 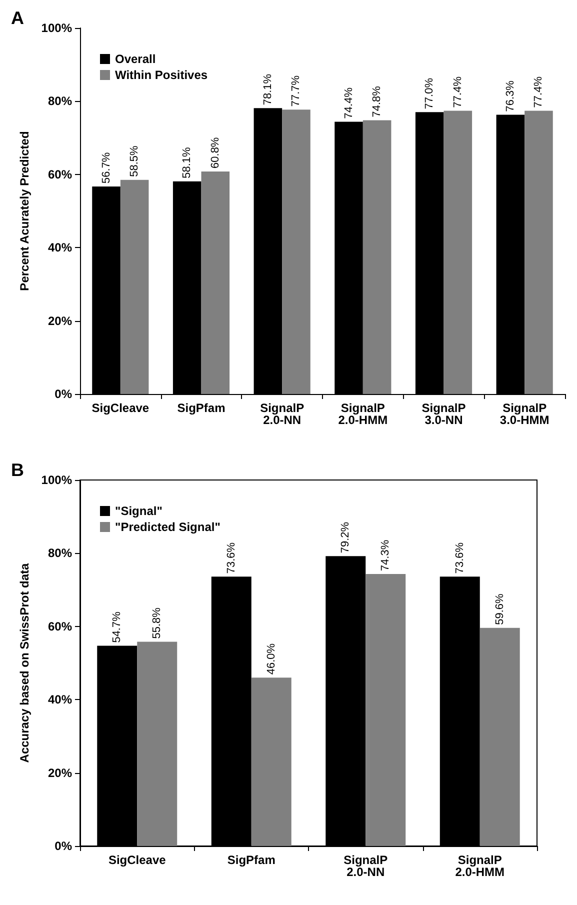 I want to click on data-label: 76.3%, so click(x=510, y=96).